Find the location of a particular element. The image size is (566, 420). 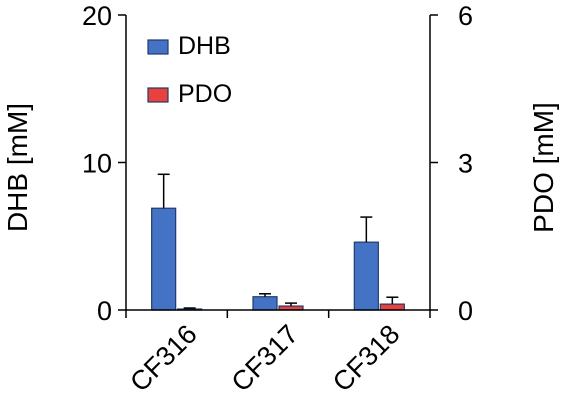

y-tick-label-right: 6 is located at coordinates (465, 16).